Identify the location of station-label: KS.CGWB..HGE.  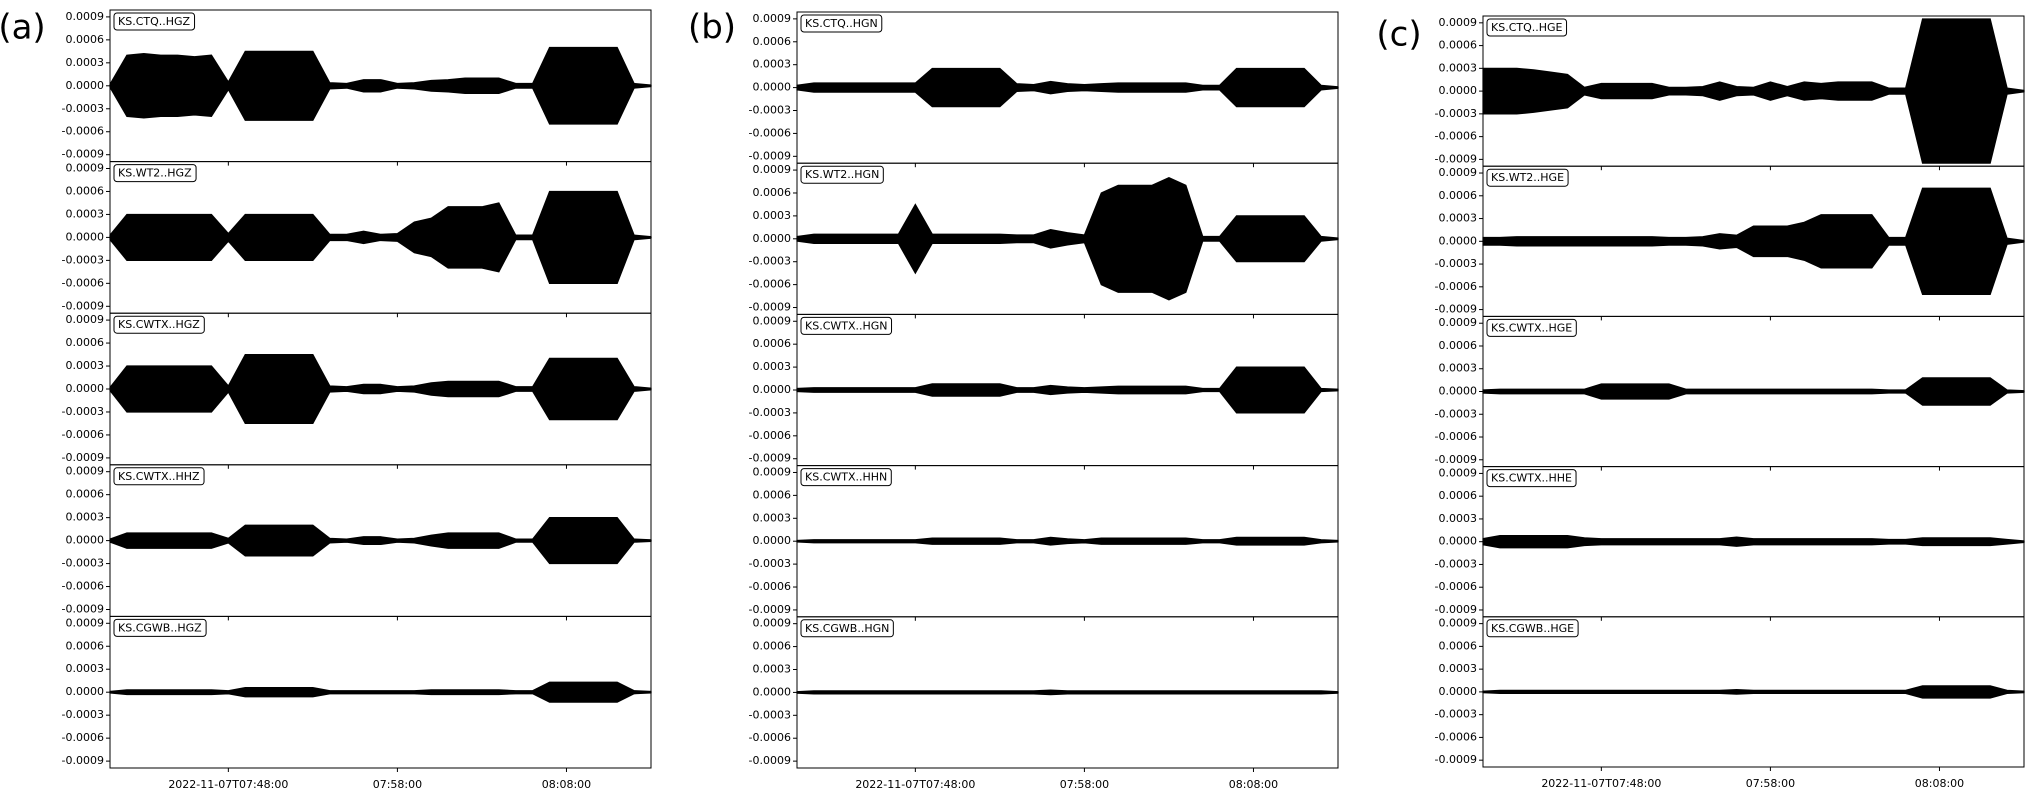
(1532, 628).